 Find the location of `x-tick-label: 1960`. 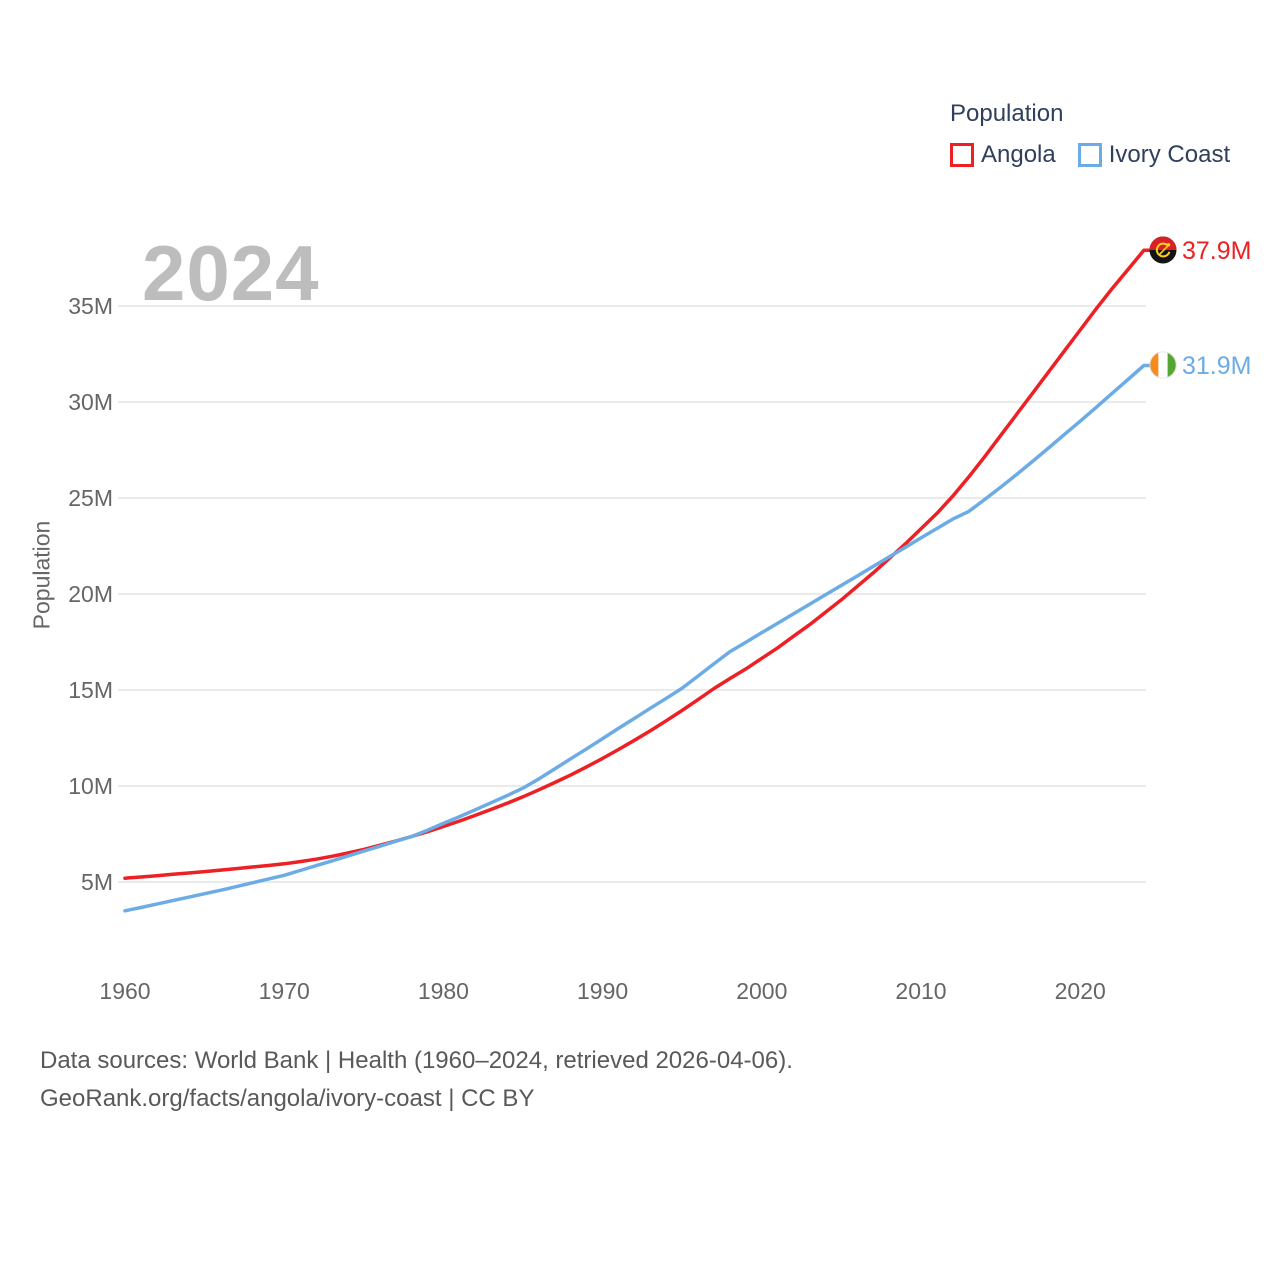

x-tick-label: 1960 is located at coordinates (124, 991).